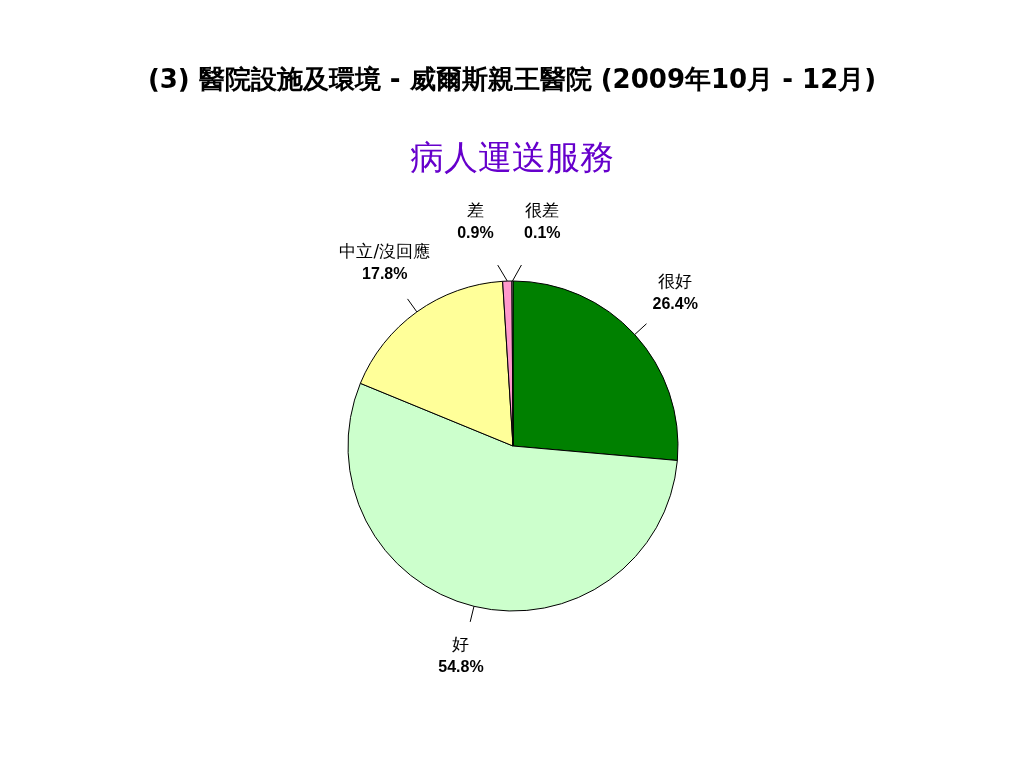 This screenshot has width=1024, height=768. I want to click on data-label: 26.4%, so click(675, 304).